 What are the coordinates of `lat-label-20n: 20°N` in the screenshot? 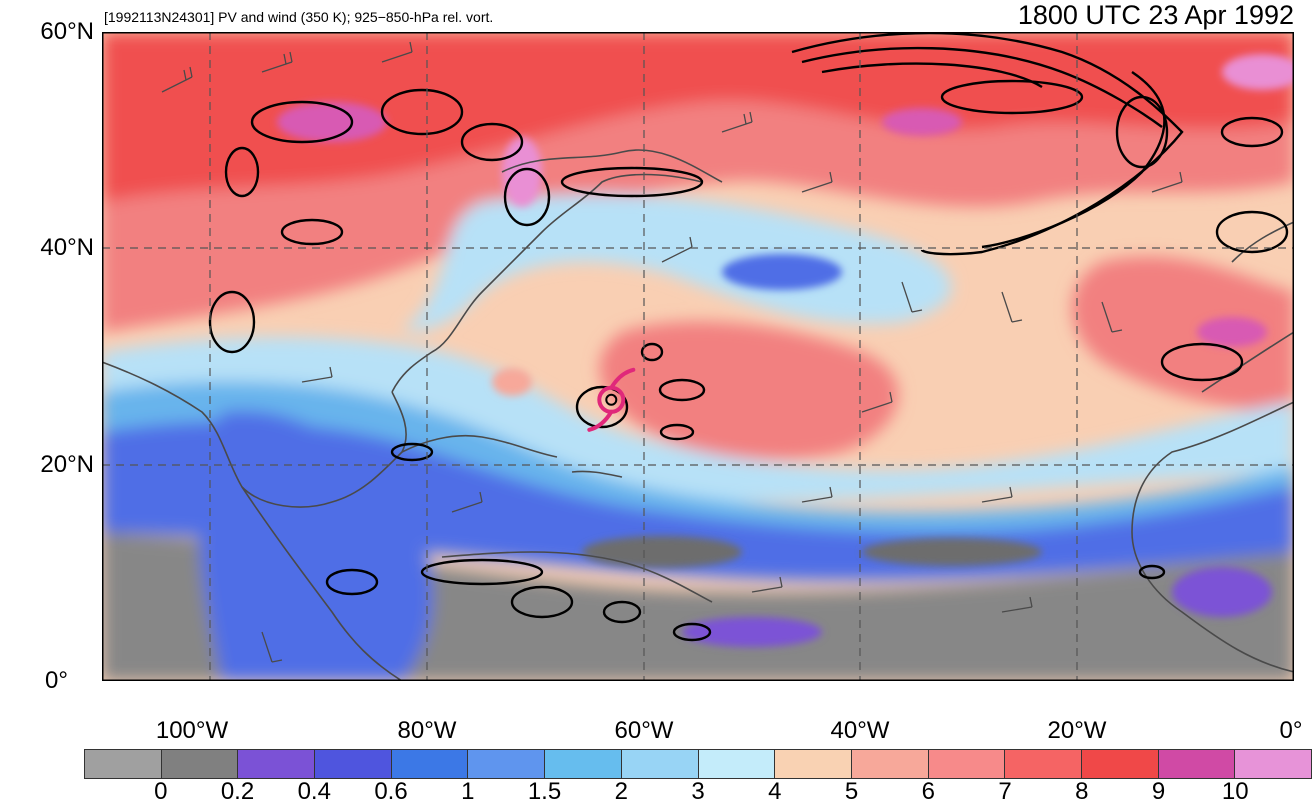 It's located at (67, 464).